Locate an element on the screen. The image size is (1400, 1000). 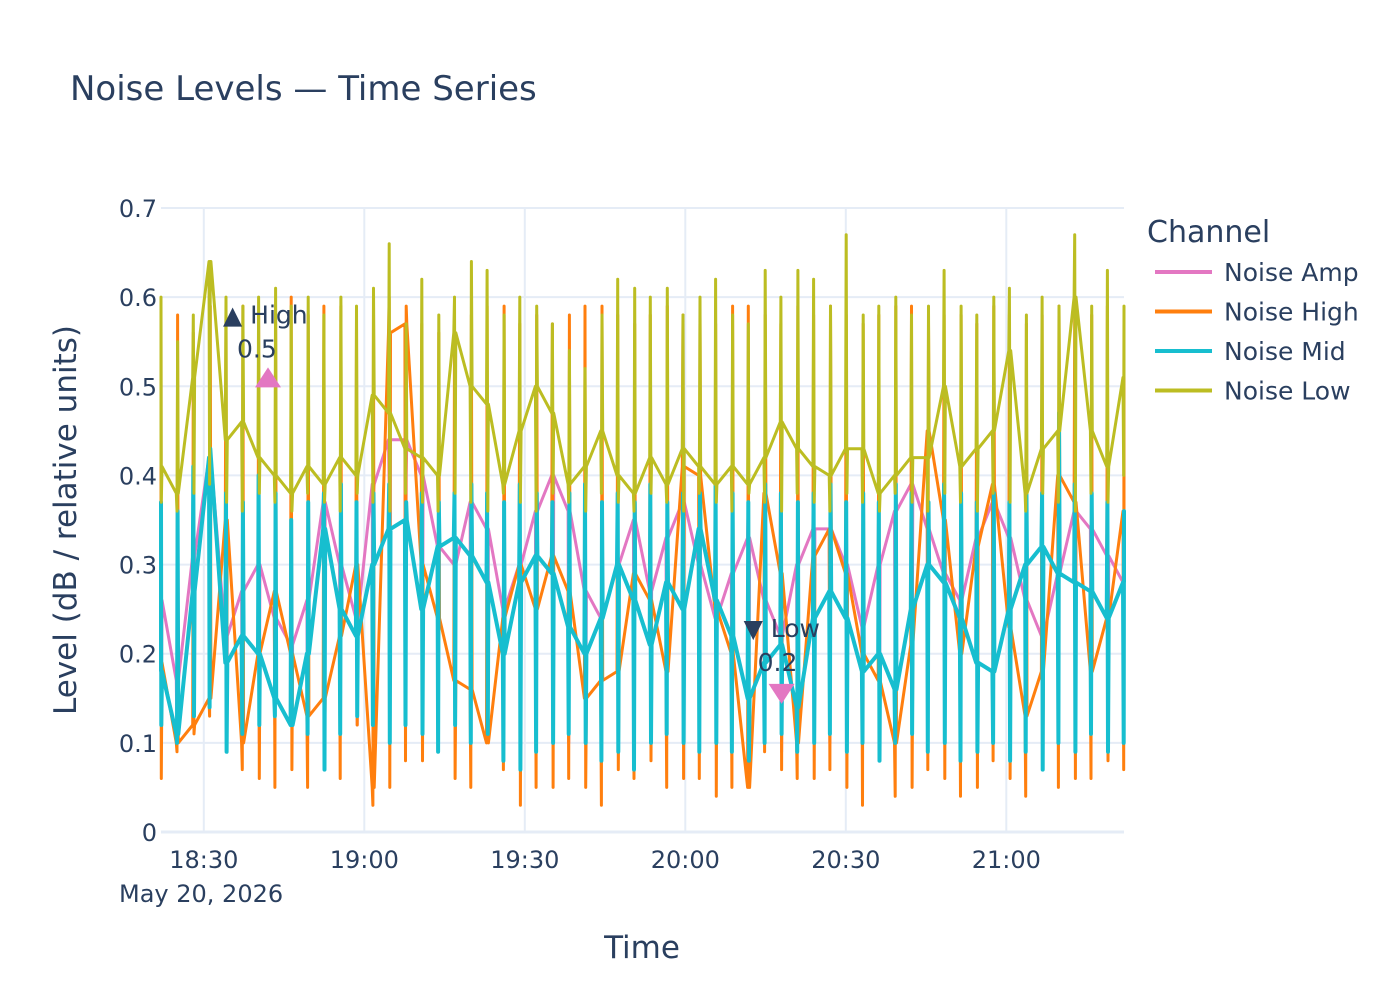
x-tick-label: 19:30 is located at coordinates (524, 860).